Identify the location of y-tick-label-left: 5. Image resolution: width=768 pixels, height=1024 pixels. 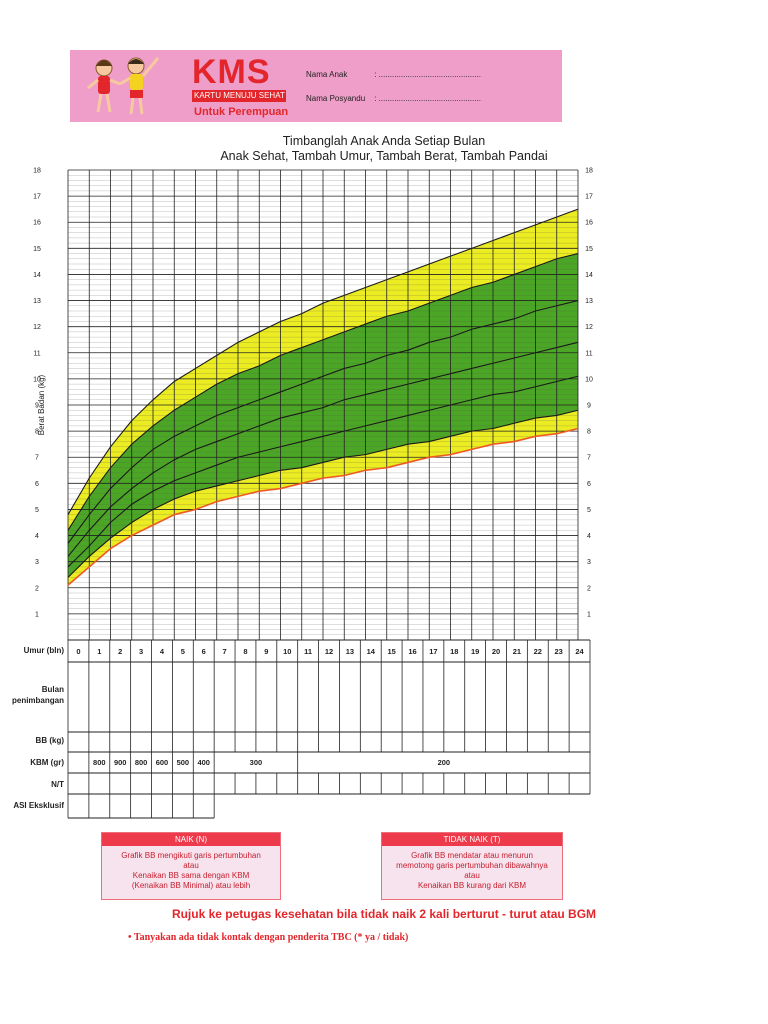
(37, 510).